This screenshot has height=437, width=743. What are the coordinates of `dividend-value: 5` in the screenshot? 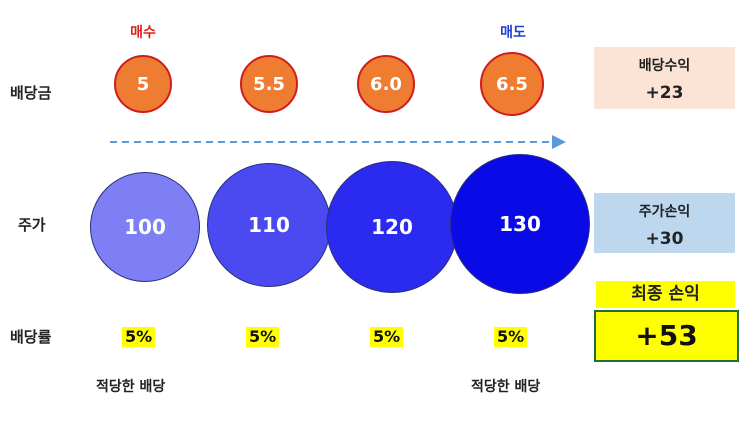 It's located at (143, 84).